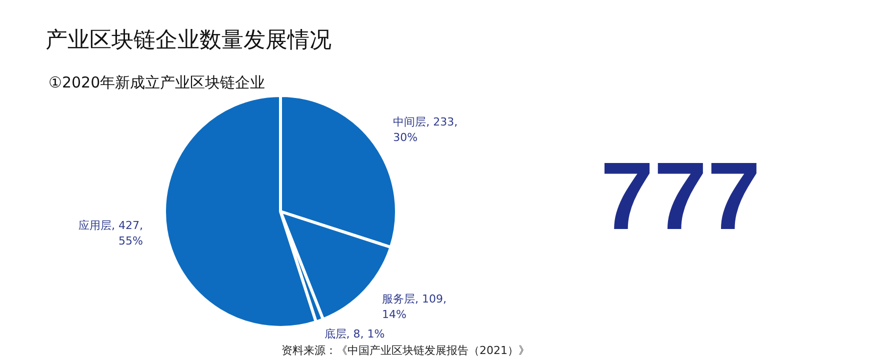 This screenshot has height=363, width=895. Describe the element at coordinates (425, 129) in the screenshot. I see `slice-label: 中间层, 233, 30%` at that location.